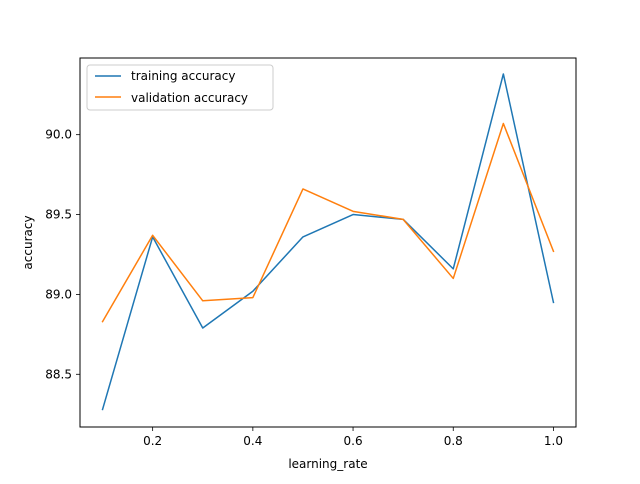 The image size is (640, 484). I want to click on legend-box, so click(180, 87).